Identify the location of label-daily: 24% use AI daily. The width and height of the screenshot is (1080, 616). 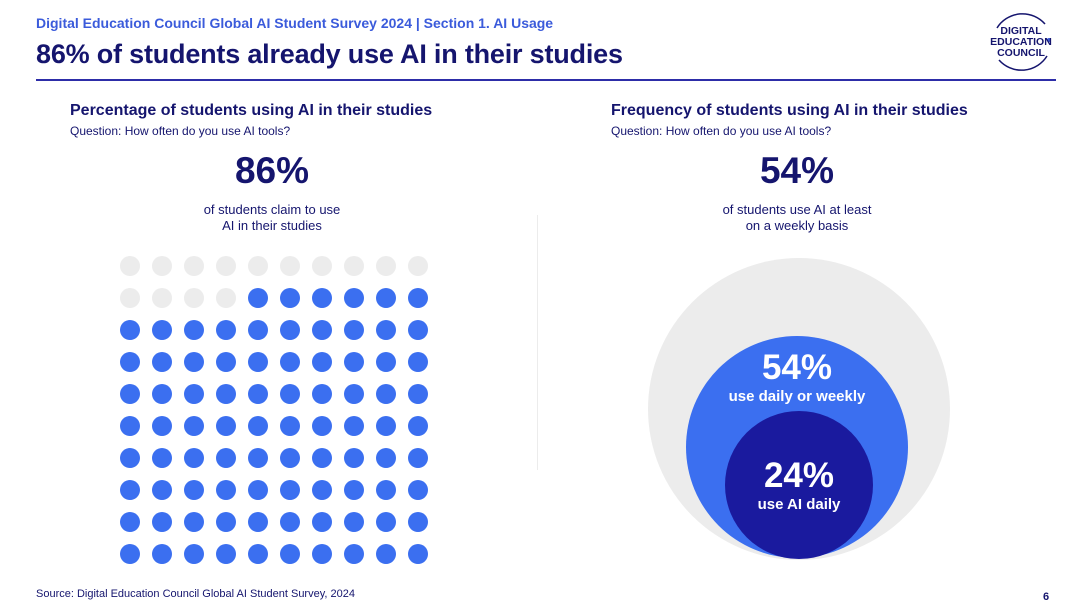
(799, 484).